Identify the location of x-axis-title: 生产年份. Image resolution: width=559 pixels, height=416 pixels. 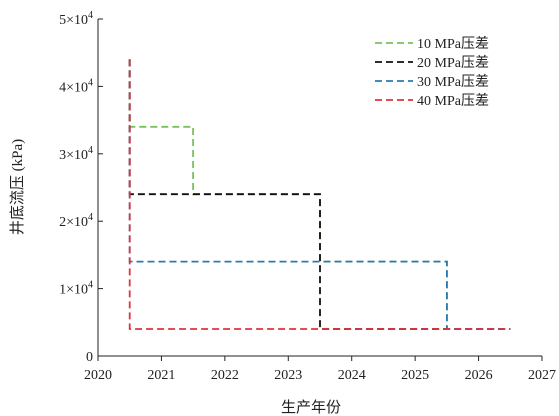
(311, 407).